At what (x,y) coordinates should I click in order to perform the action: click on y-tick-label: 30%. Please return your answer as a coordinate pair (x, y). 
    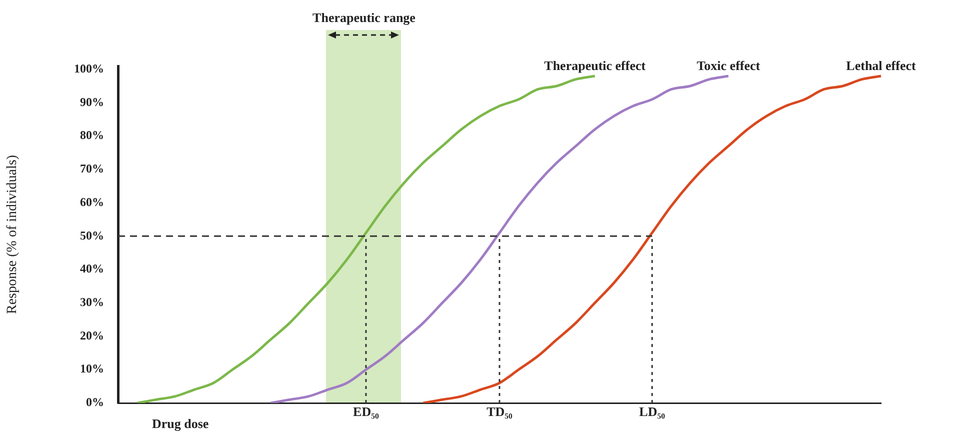
    Looking at the image, I should click on (92, 301).